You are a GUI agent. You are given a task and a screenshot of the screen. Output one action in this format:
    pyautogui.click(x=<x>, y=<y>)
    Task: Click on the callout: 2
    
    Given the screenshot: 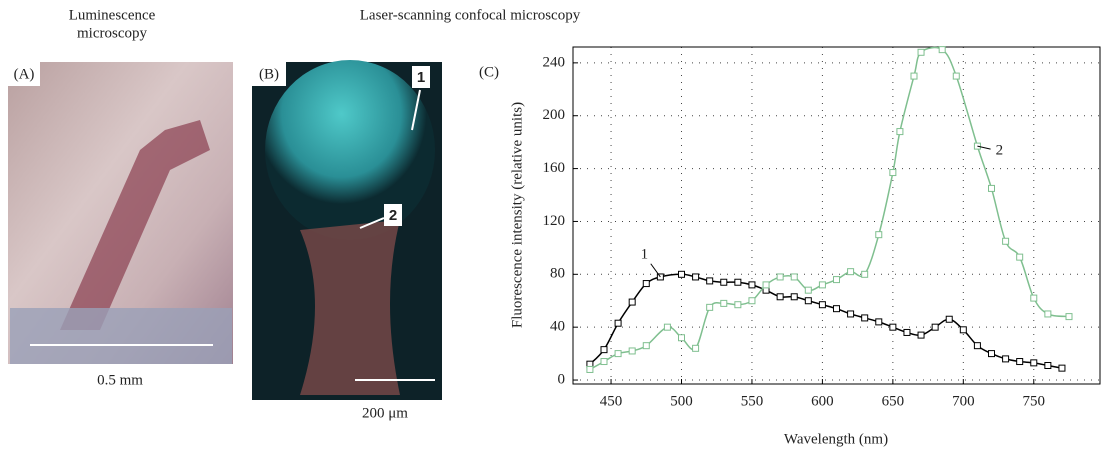 What is the action you would take?
    pyautogui.click(x=393, y=215)
    